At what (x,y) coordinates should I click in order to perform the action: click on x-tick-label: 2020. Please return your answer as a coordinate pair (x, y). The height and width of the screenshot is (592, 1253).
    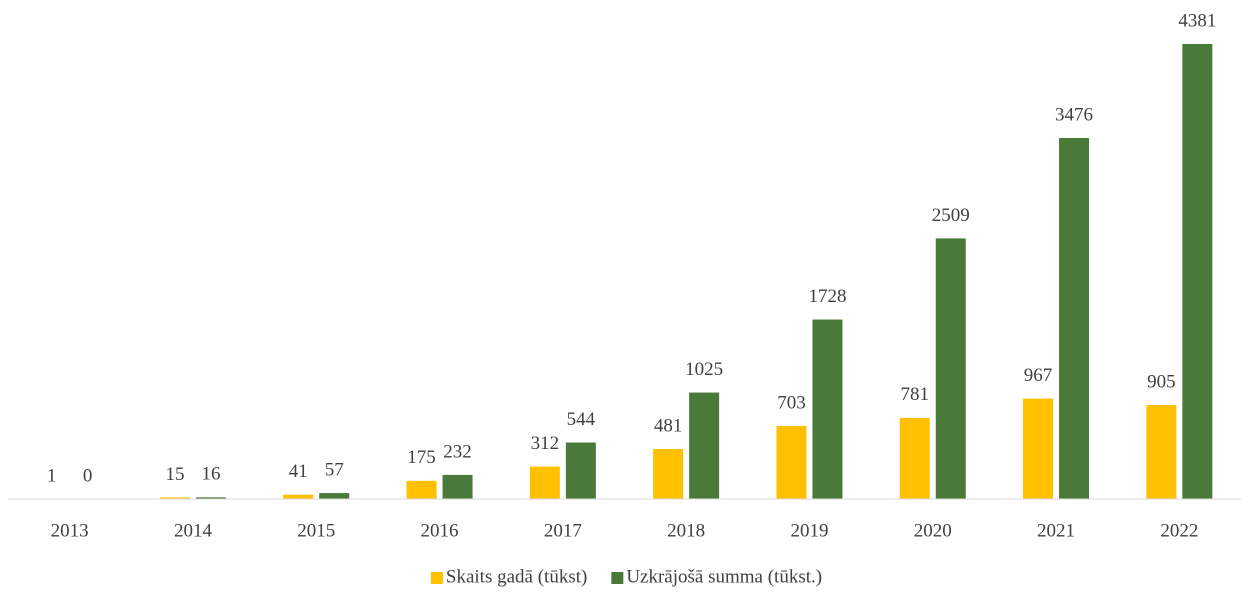
    Looking at the image, I should click on (933, 530).